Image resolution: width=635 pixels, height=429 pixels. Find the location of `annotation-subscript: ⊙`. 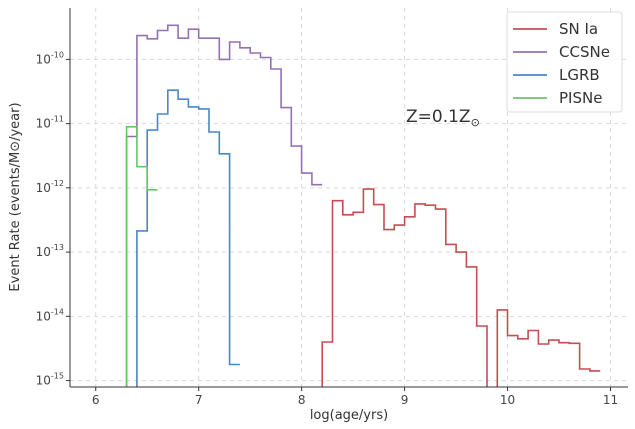

annotation-subscript: ⊙ is located at coordinates (475, 122).